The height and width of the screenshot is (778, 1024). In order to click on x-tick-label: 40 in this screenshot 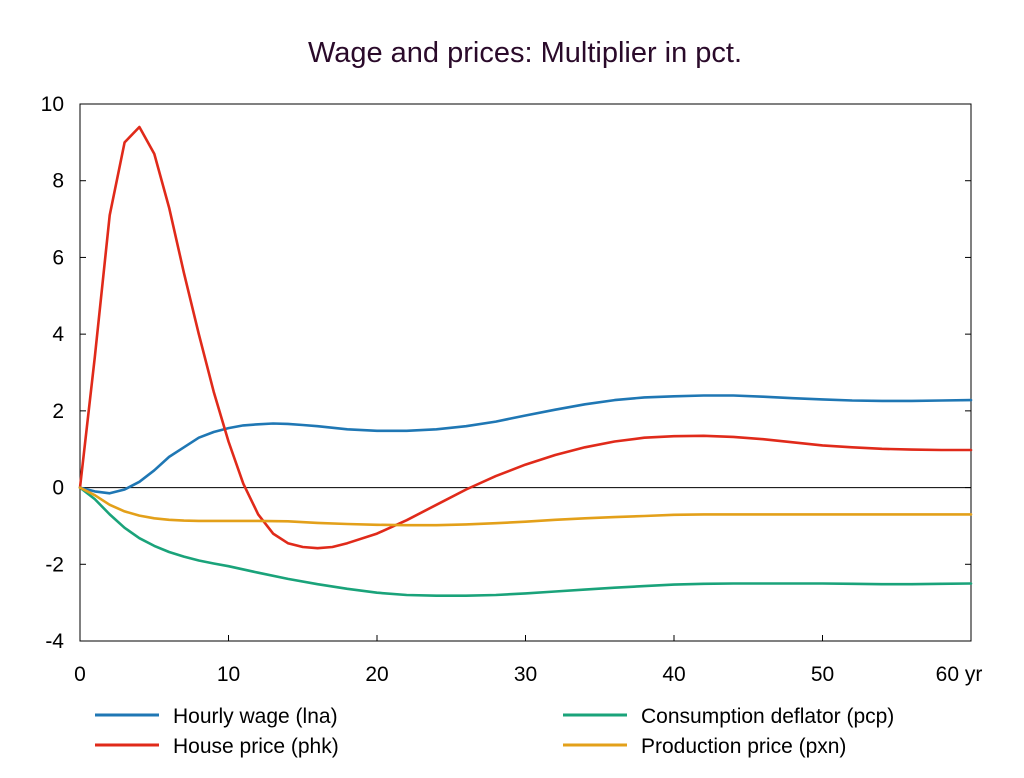, I will do `click(673, 674)`.